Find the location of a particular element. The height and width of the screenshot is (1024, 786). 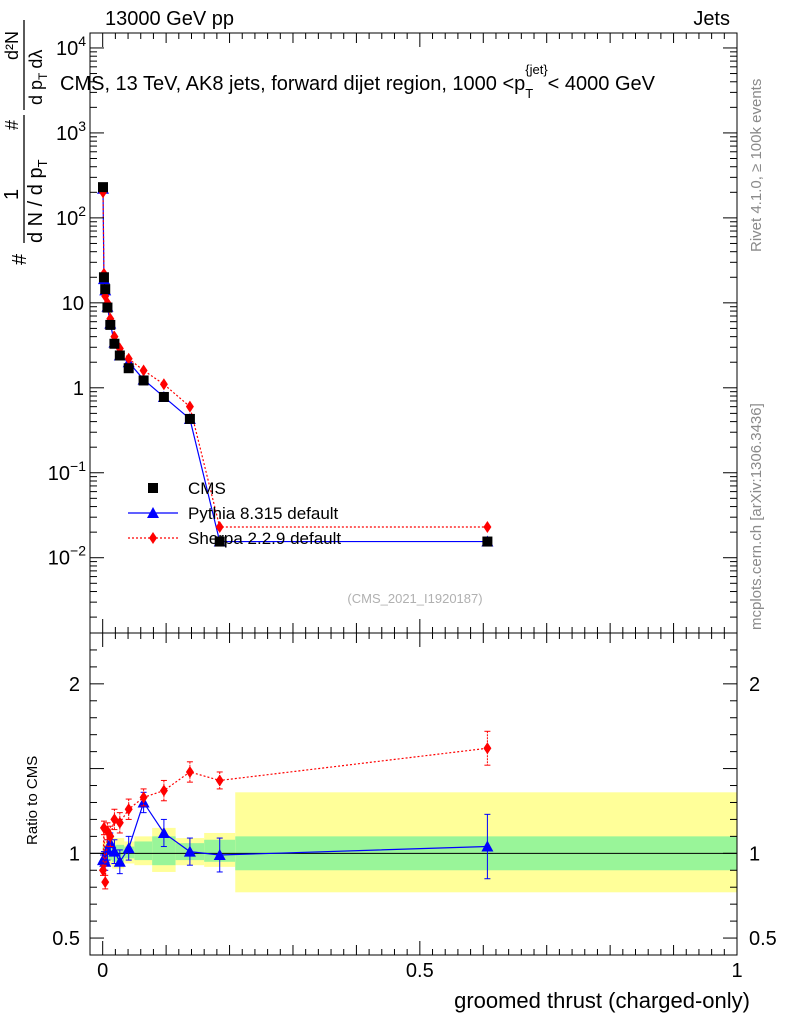

ylabel-den-right: d pTdλ is located at coordinates (38, 77).